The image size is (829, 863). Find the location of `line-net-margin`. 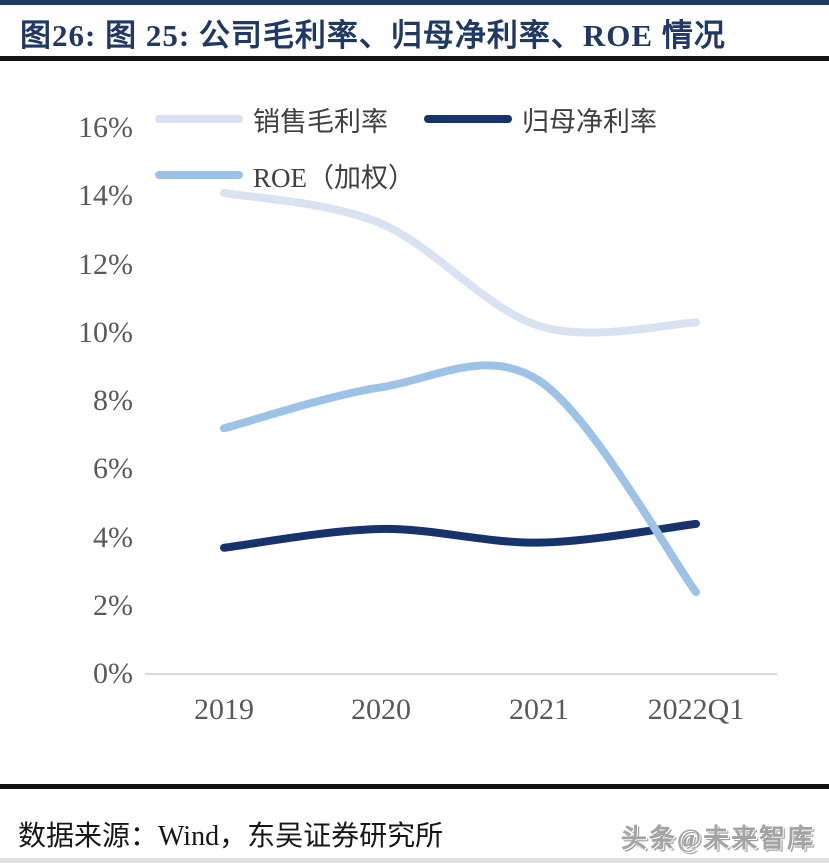

line-net-margin is located at coordinates (460, 535).